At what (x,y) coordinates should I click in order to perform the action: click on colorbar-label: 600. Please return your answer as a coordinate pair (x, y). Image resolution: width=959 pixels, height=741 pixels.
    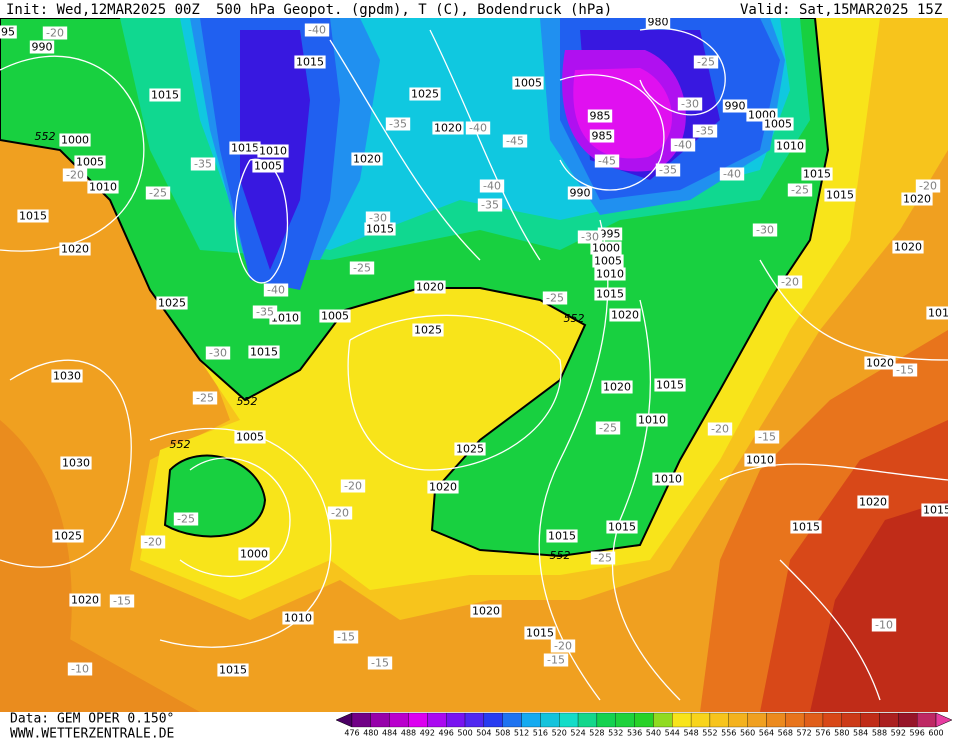
    Looking at the image, I should click on (935, 733).